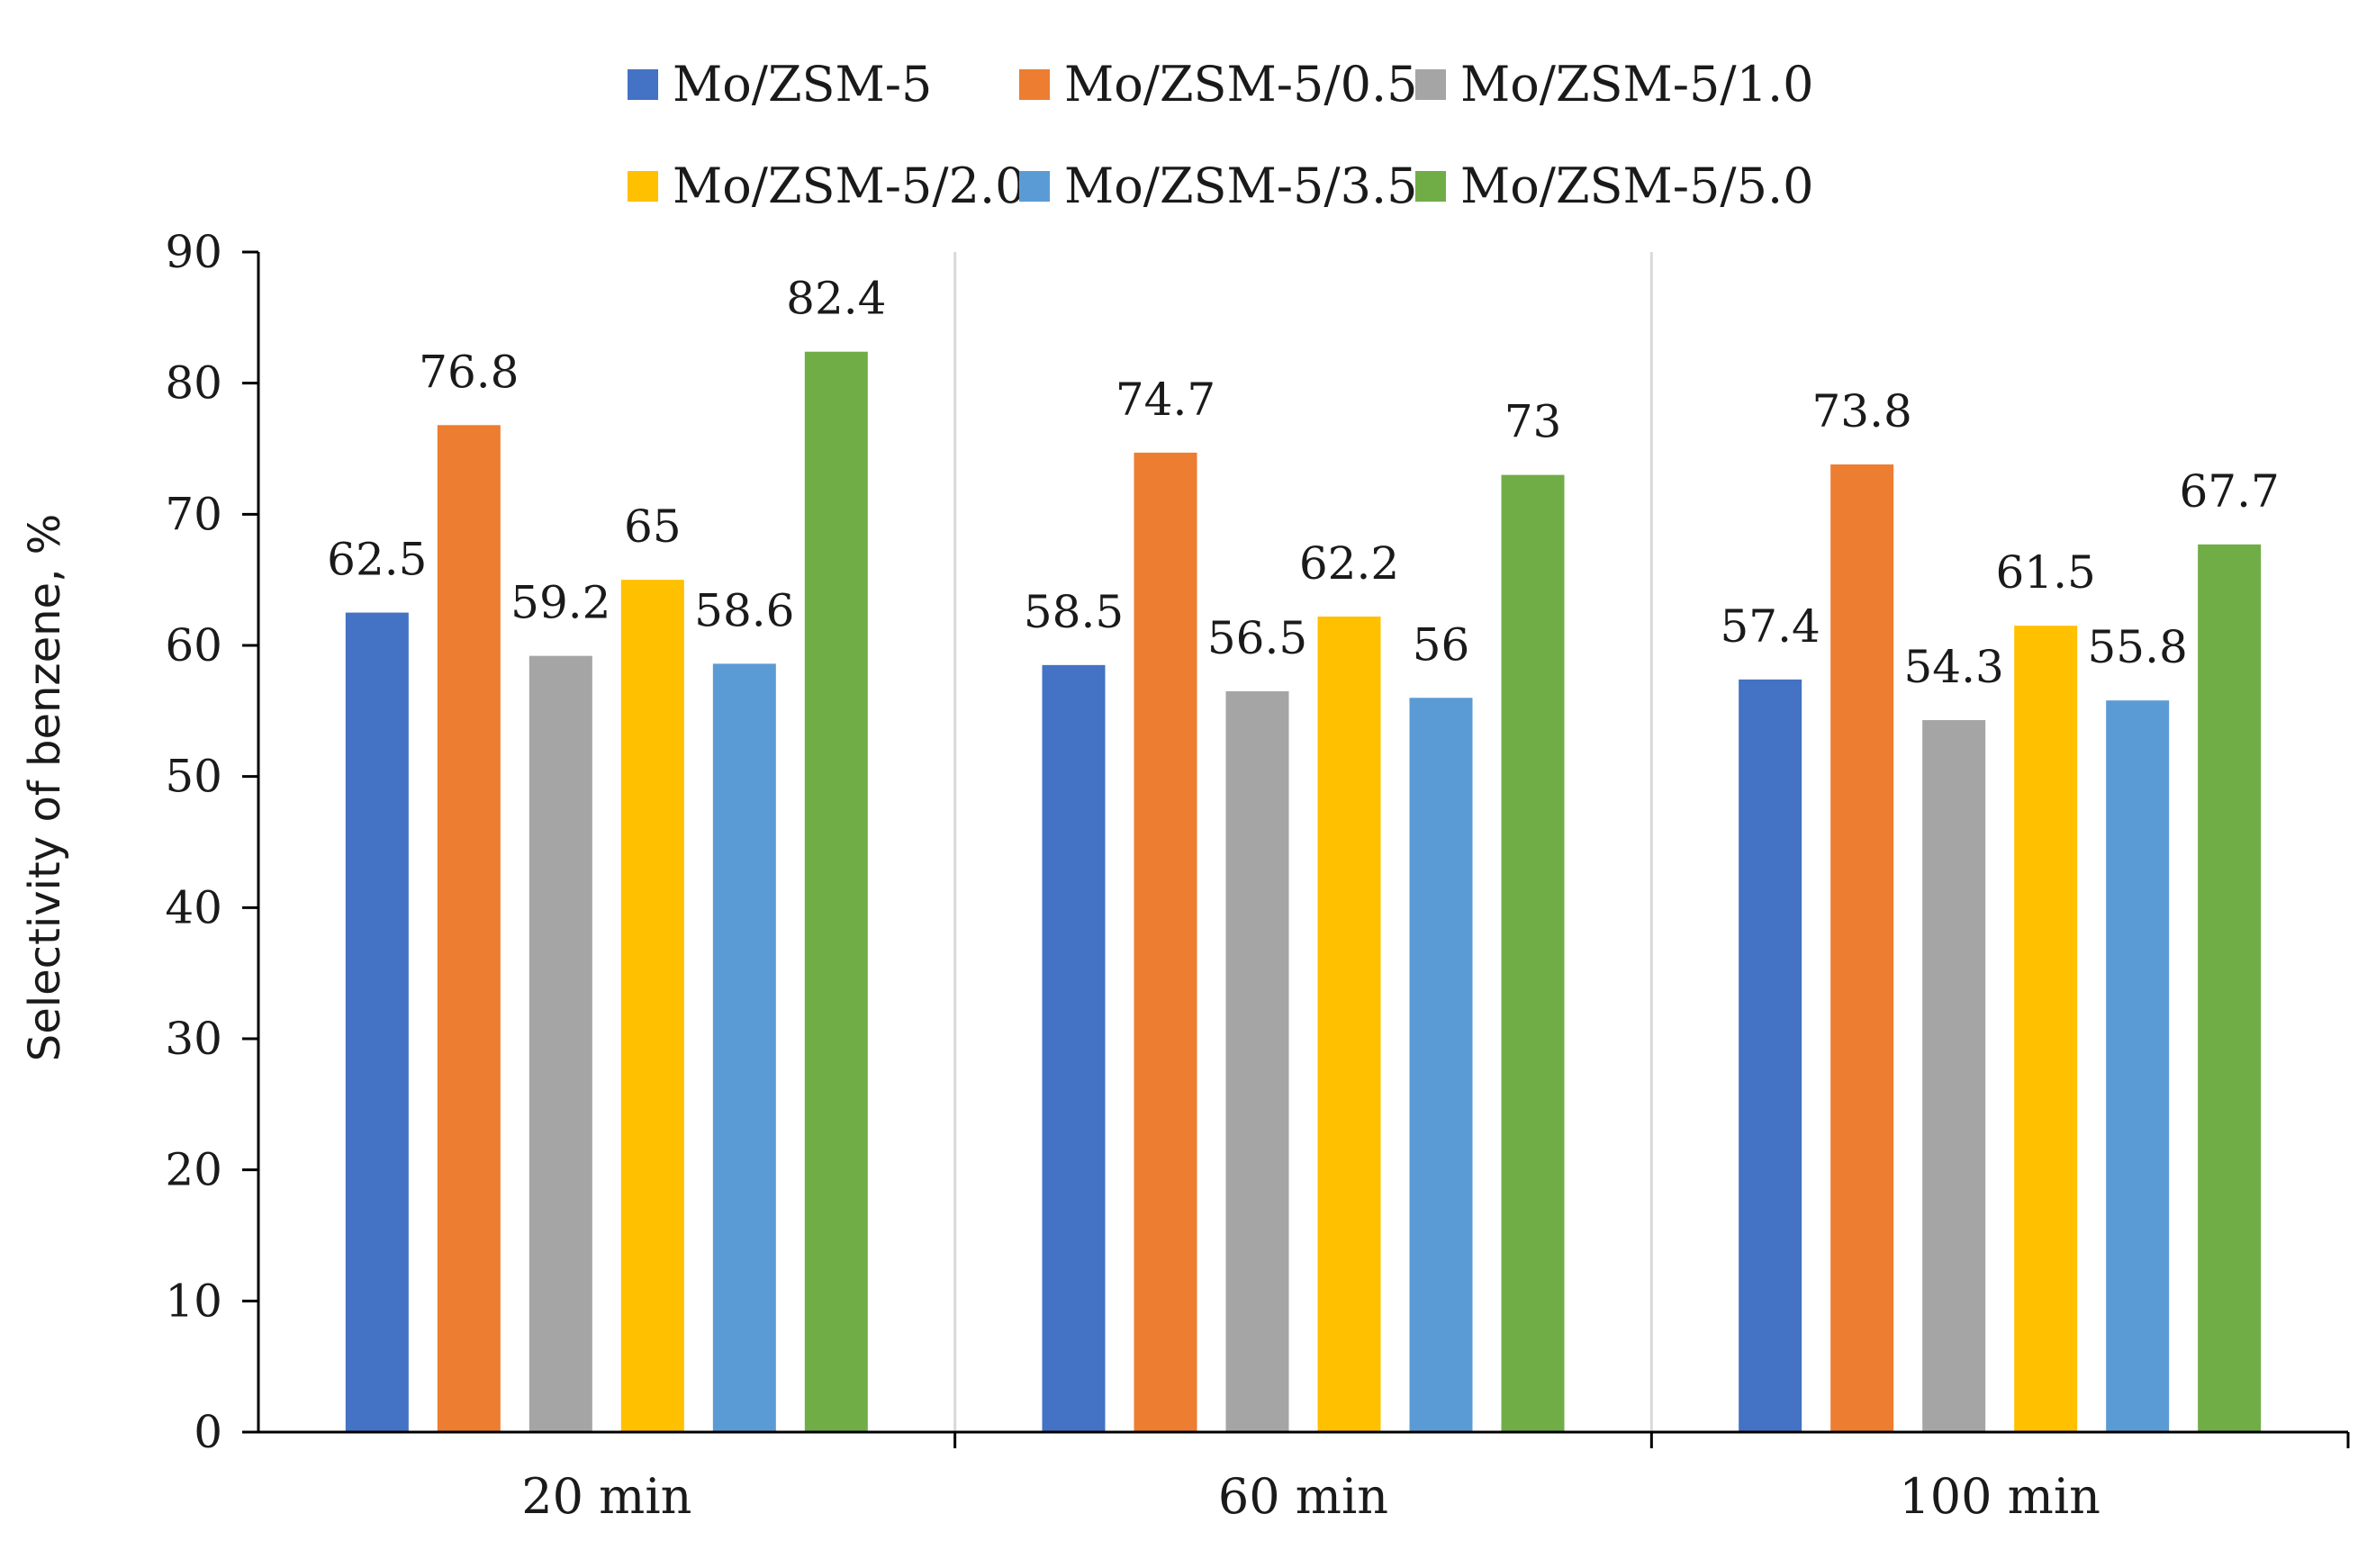 This screenshot has height=1568, width=2376. I want to click on data-label: 58.6, so click(744, 610).